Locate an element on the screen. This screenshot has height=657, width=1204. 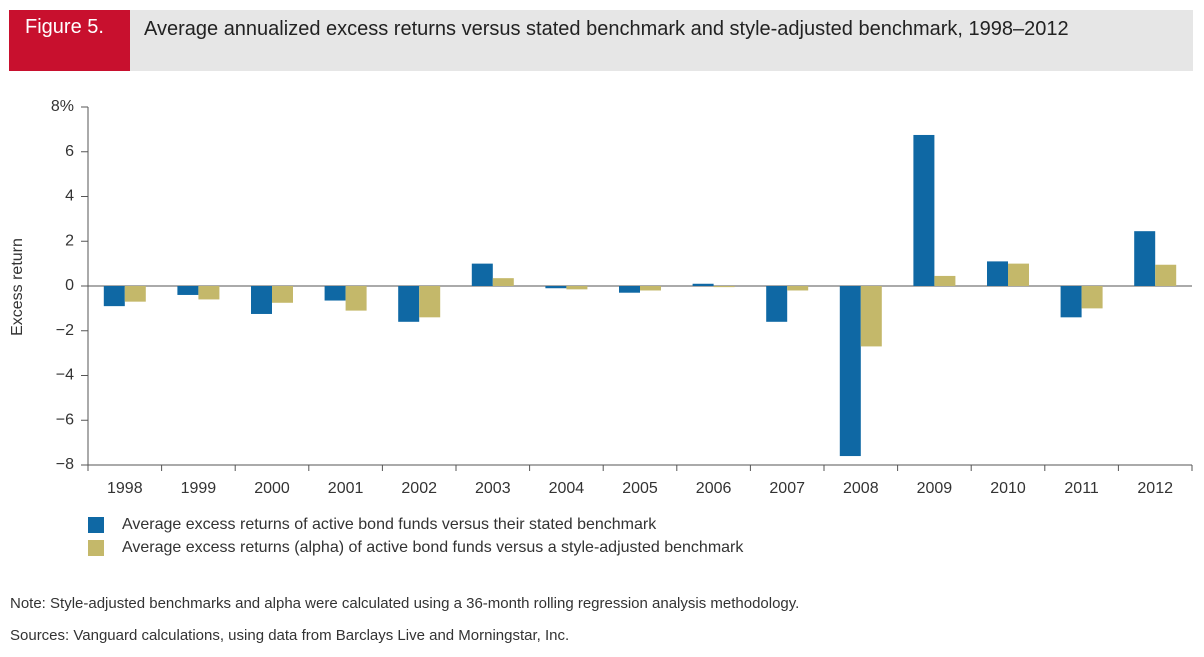
x-tick-label: 2007 is located at coordinates (787, 488).